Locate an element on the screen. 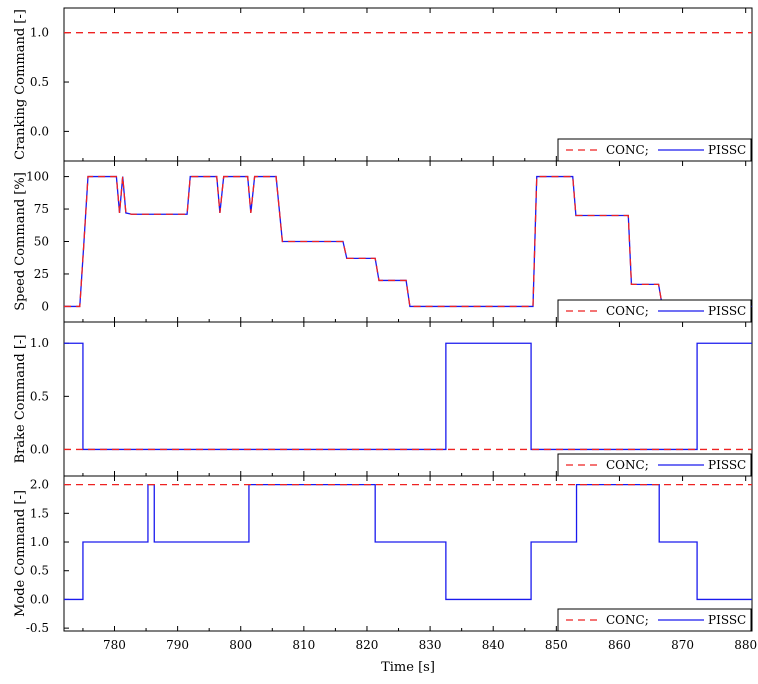  x-tick-label: 810 is located at coordinates (303, 645).